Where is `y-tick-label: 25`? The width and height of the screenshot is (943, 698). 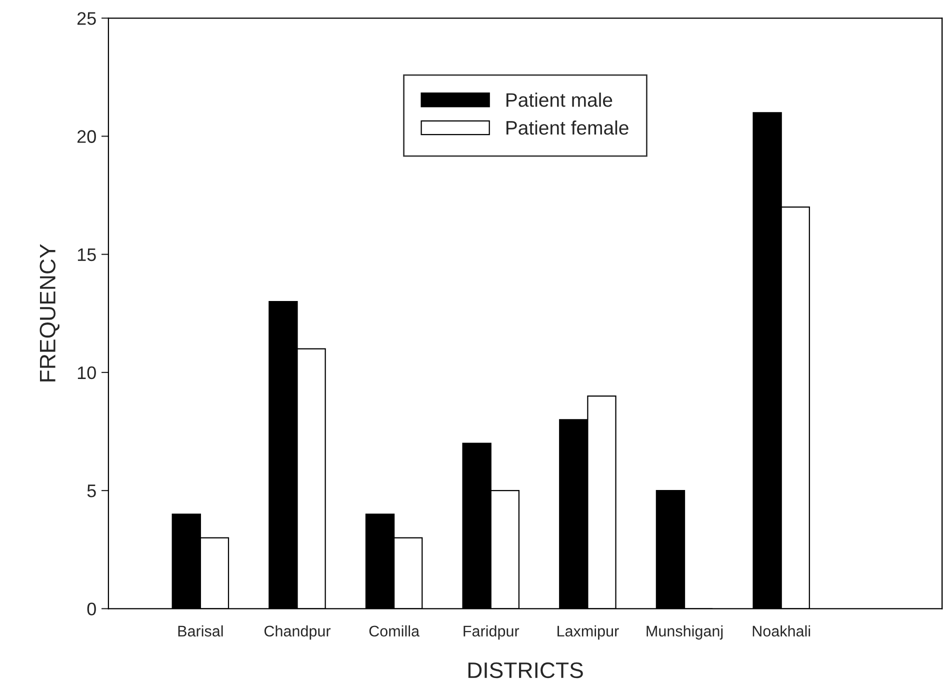
y-tick-label: 25 is located at coordinates (86, 18).